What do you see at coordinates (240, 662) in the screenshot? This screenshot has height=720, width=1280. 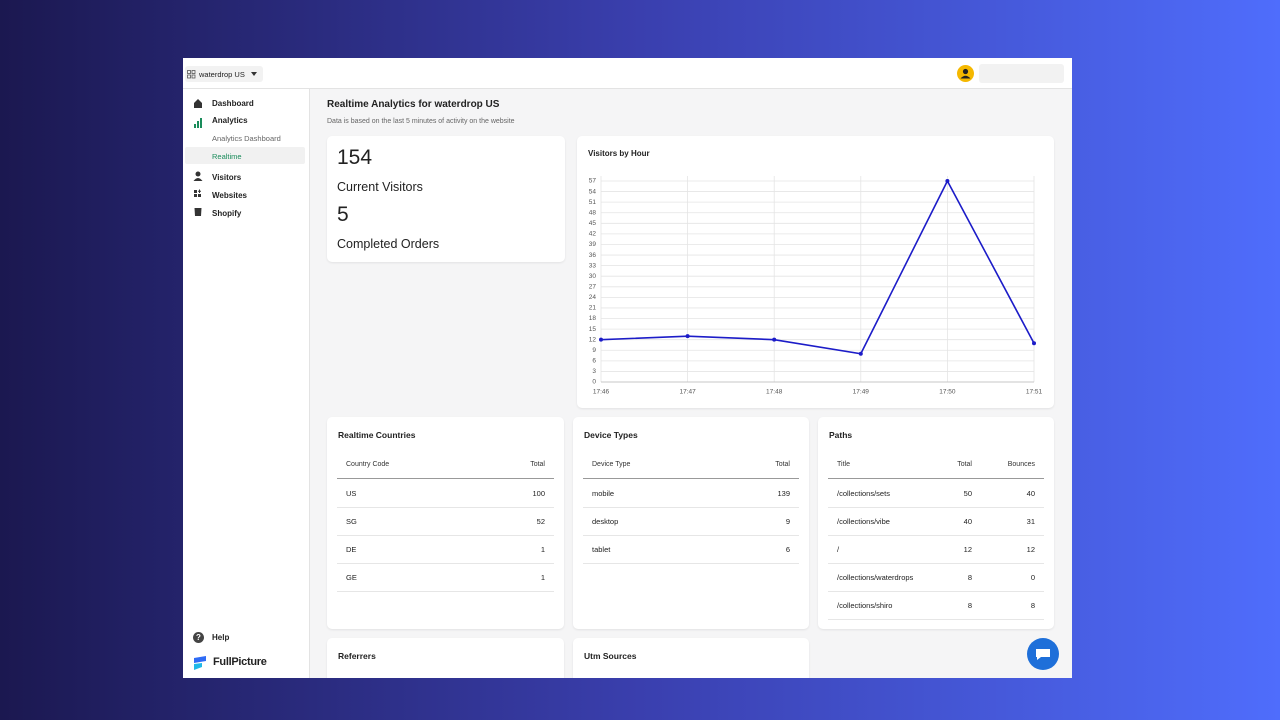 I see `brand-name: FullPicture` at bounding box center [240, 662].